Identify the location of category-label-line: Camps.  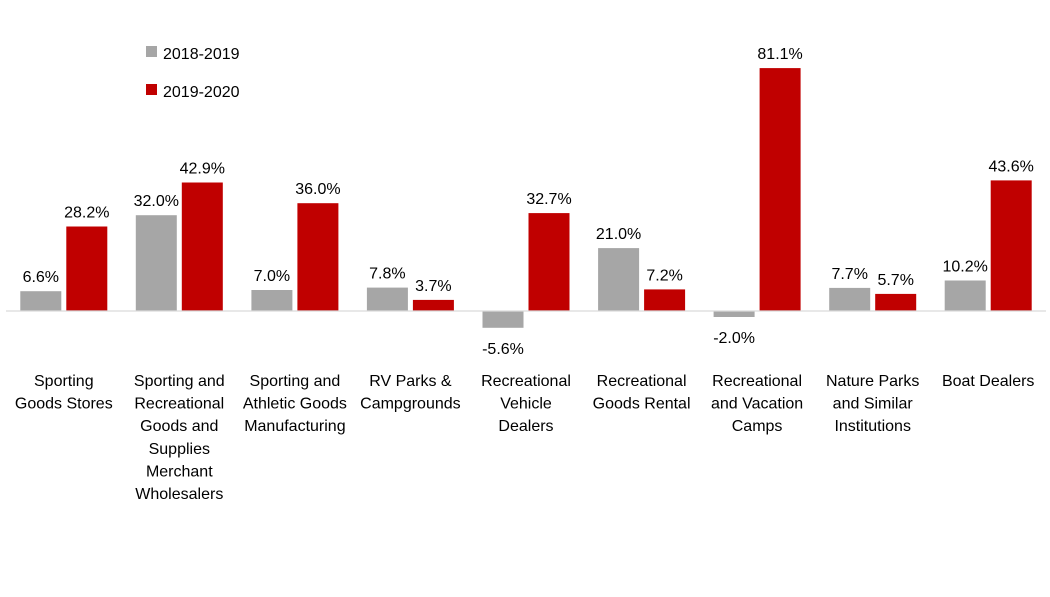
(757, 426).